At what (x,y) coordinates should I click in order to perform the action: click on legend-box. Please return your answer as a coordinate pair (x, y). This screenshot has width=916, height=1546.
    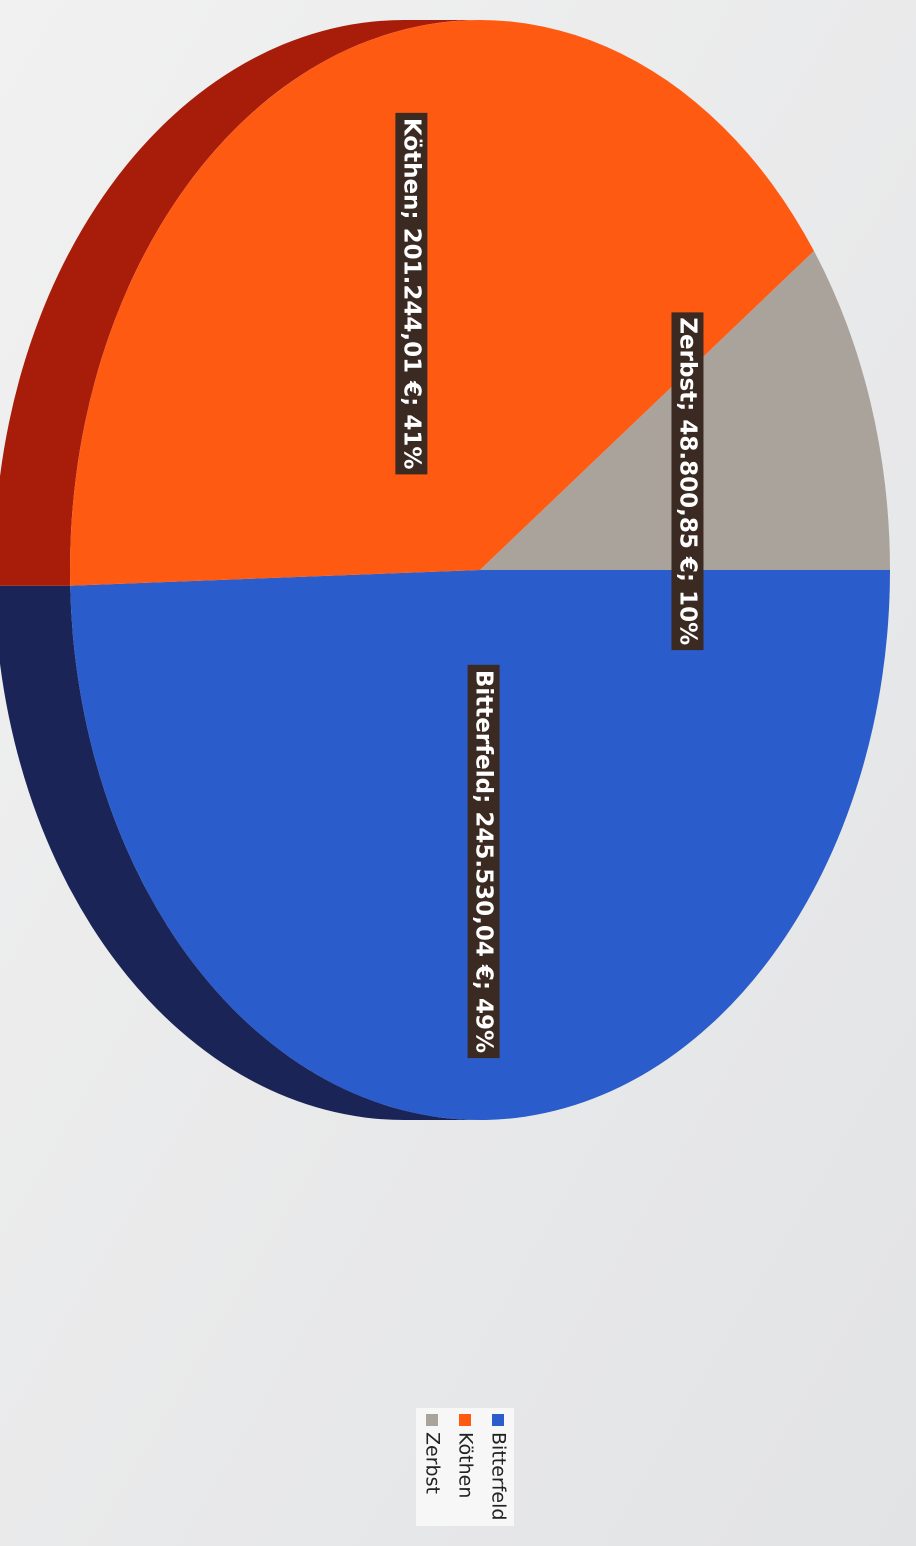
    Looking at the image, I should click on (465, 1467).